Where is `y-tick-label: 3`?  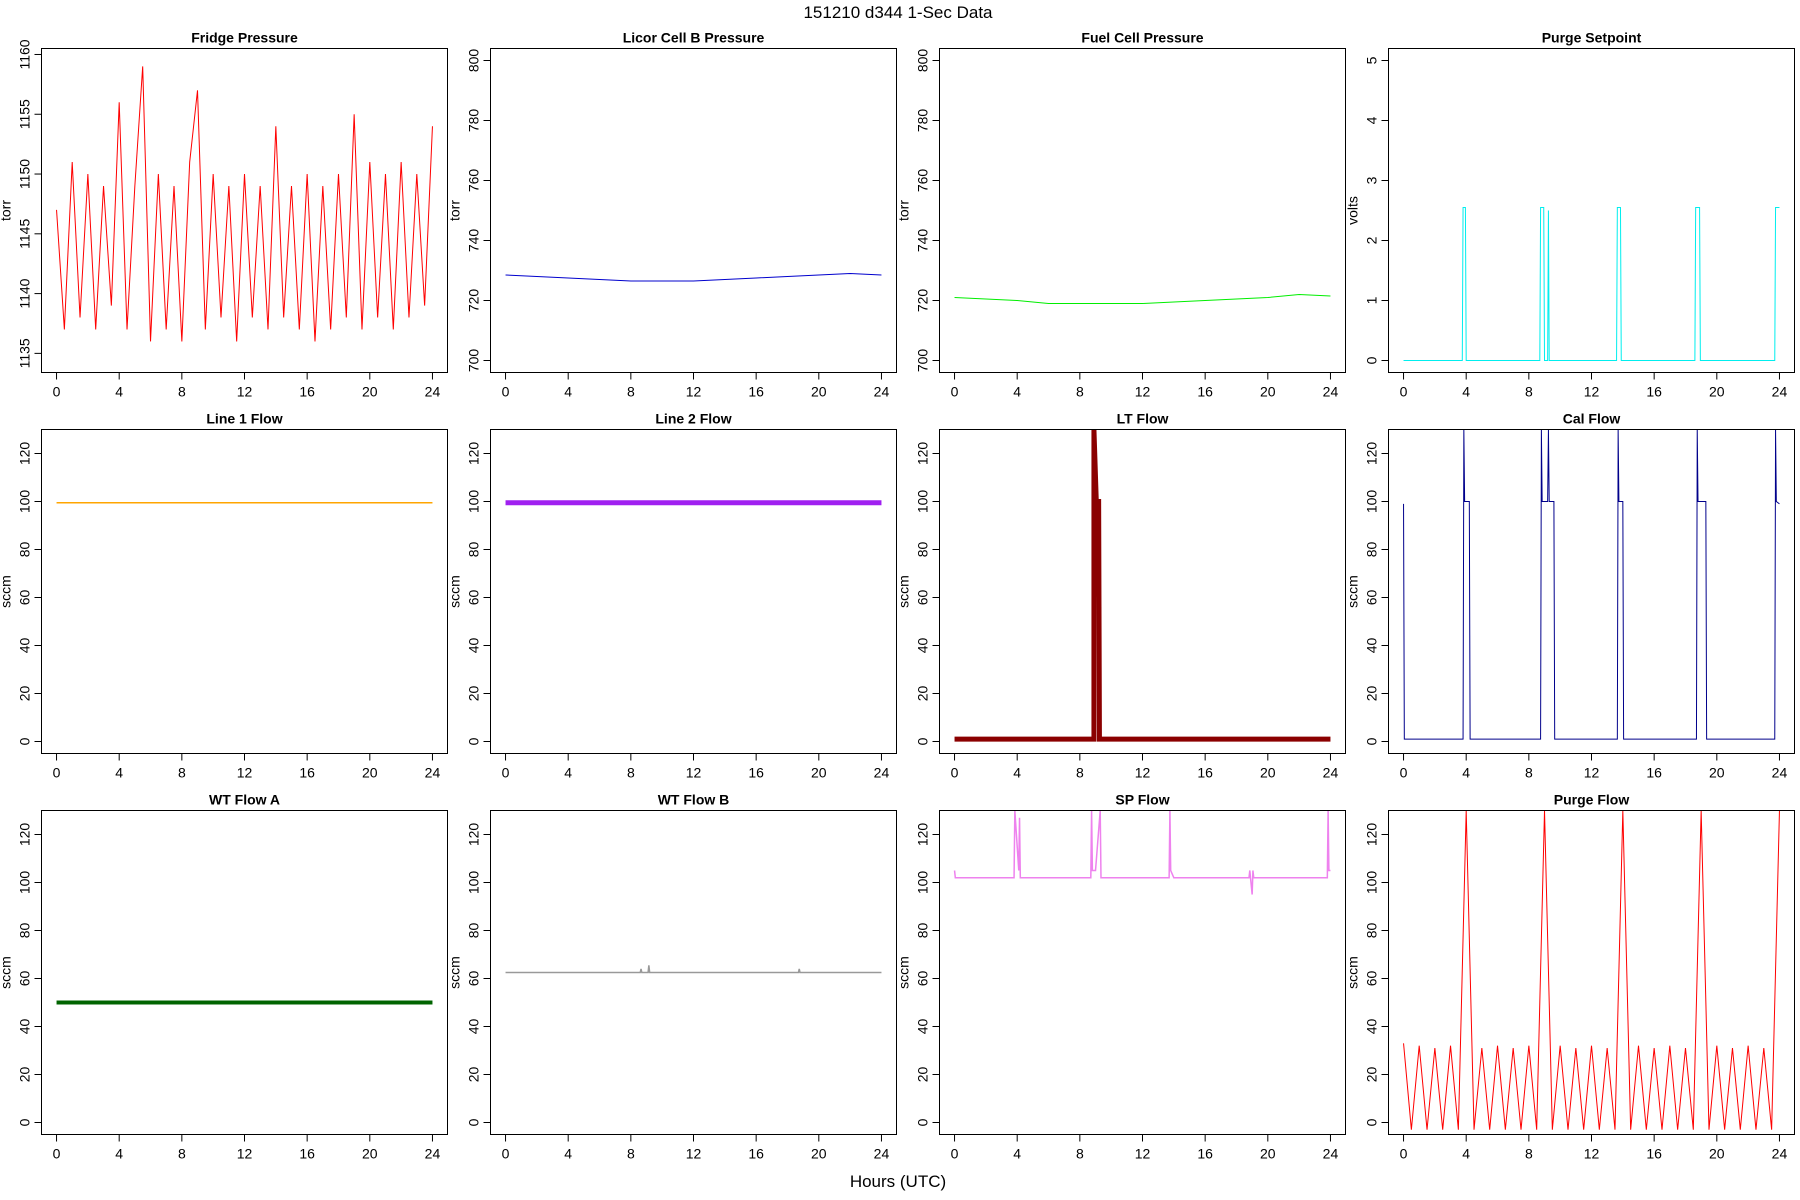
y-tick-label: 3 is located at coordinates (1372, 180).